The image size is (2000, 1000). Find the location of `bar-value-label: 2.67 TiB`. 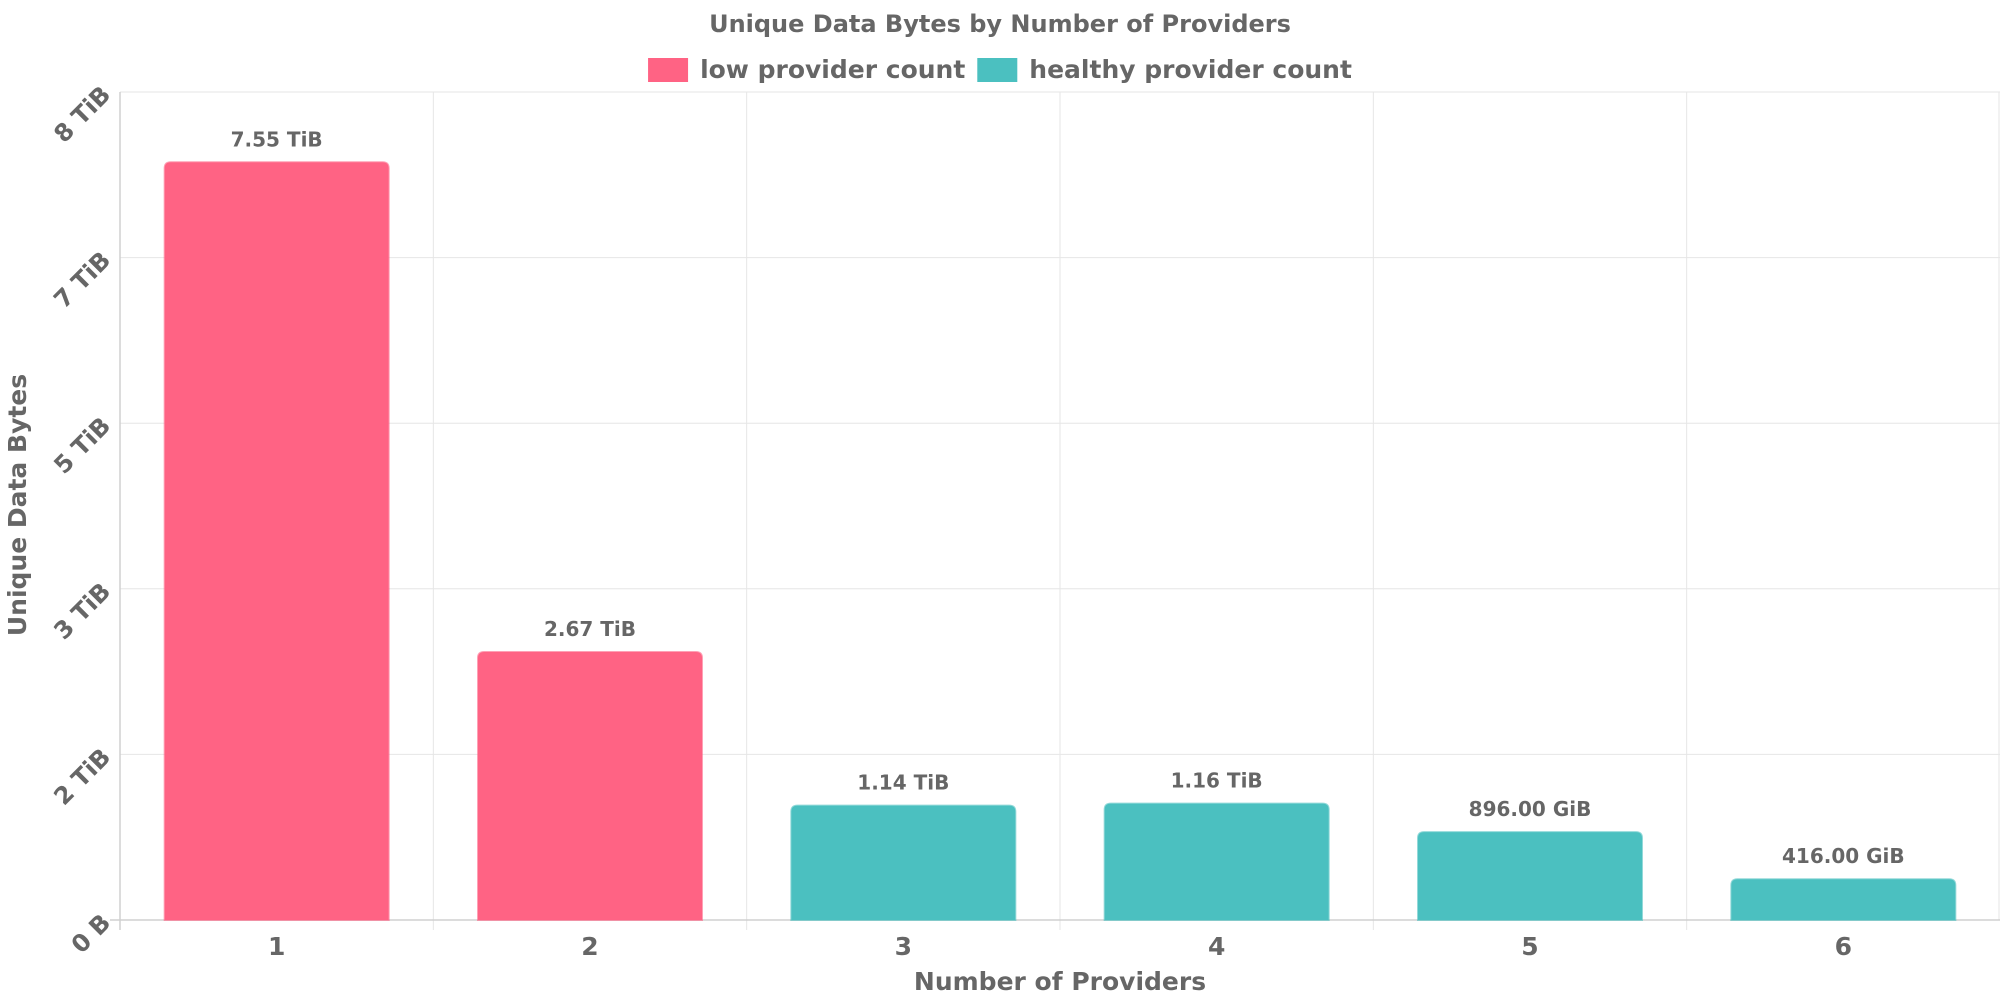

bar-value-label: 2.67 TiB is located at coordinates (590, 629).